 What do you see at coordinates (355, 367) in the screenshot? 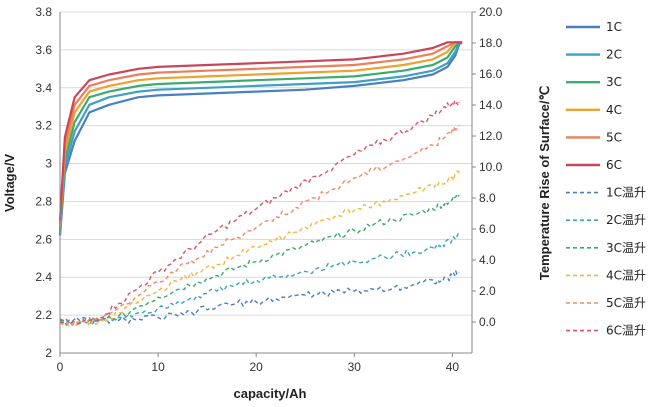
I see `x-tick-label: 30` at bounding box center [355, 367].